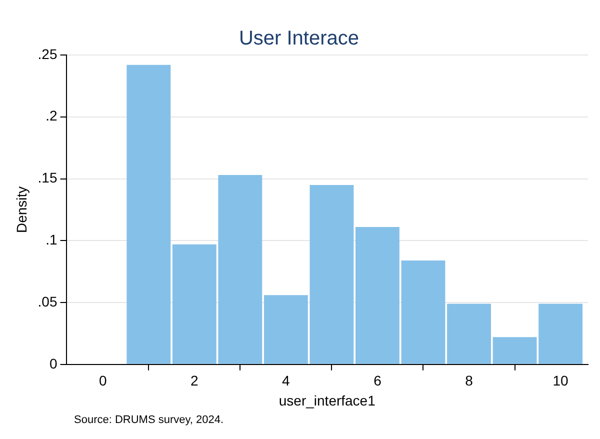 Image resolution: width=600 pixels, height=439 pixels. I want to click on x-tick-label: 2, so click(194, 380).